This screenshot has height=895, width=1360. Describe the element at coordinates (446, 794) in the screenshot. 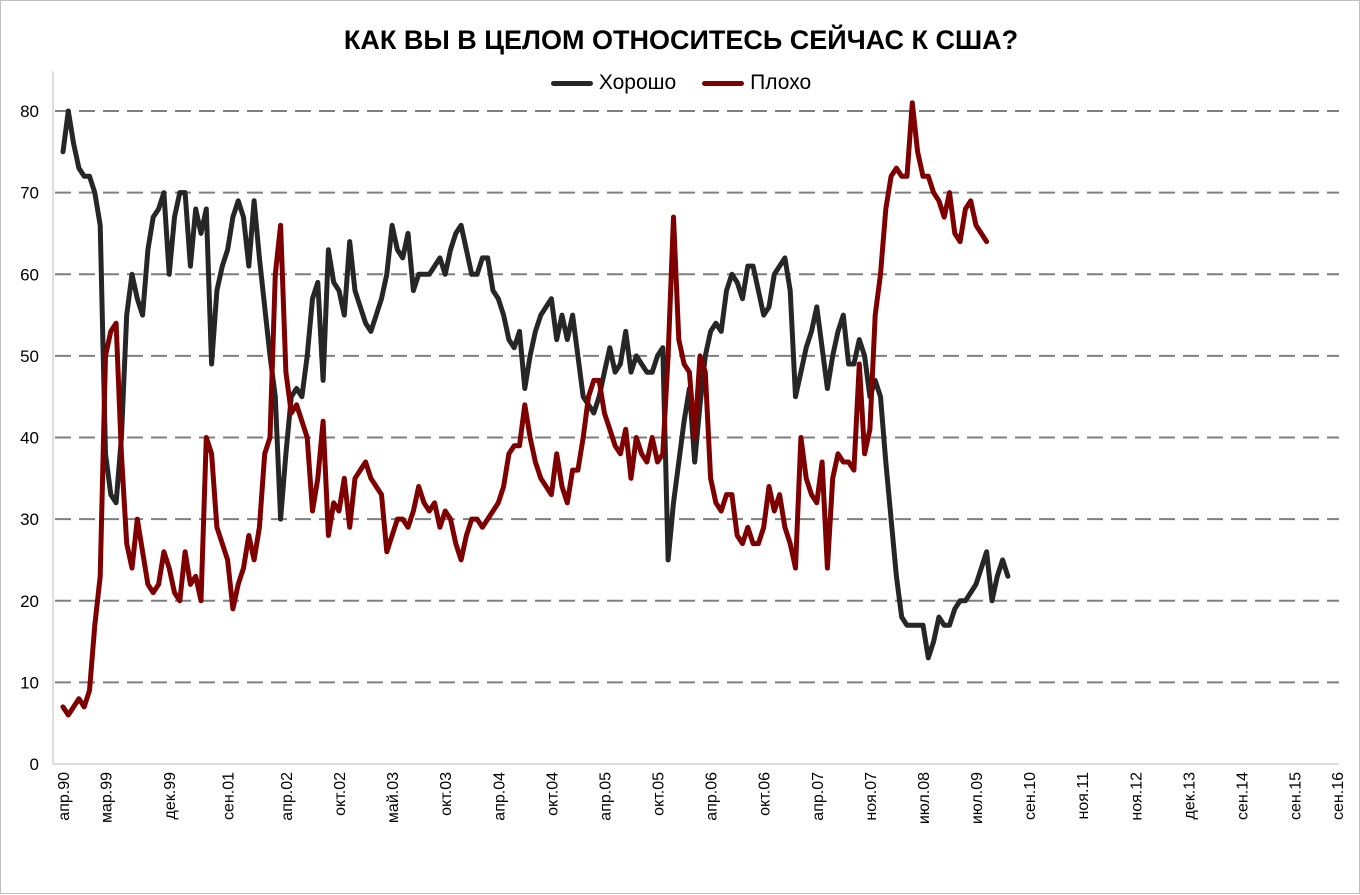

I see `x-tick-label: окт.03` at that location.